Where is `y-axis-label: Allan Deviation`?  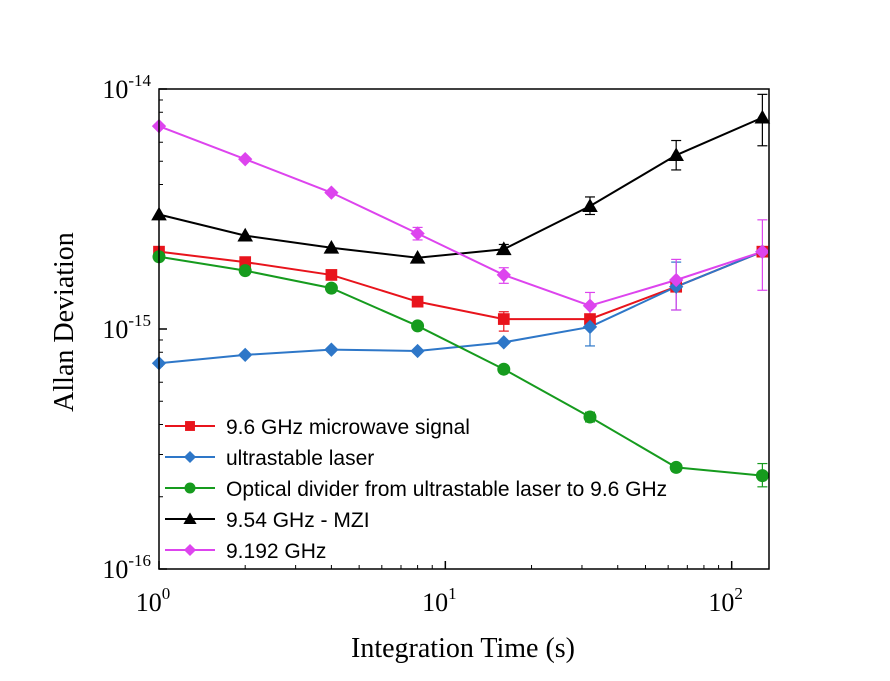 y-axis-label: Allan Deviation is located at coordinates (64, 322).